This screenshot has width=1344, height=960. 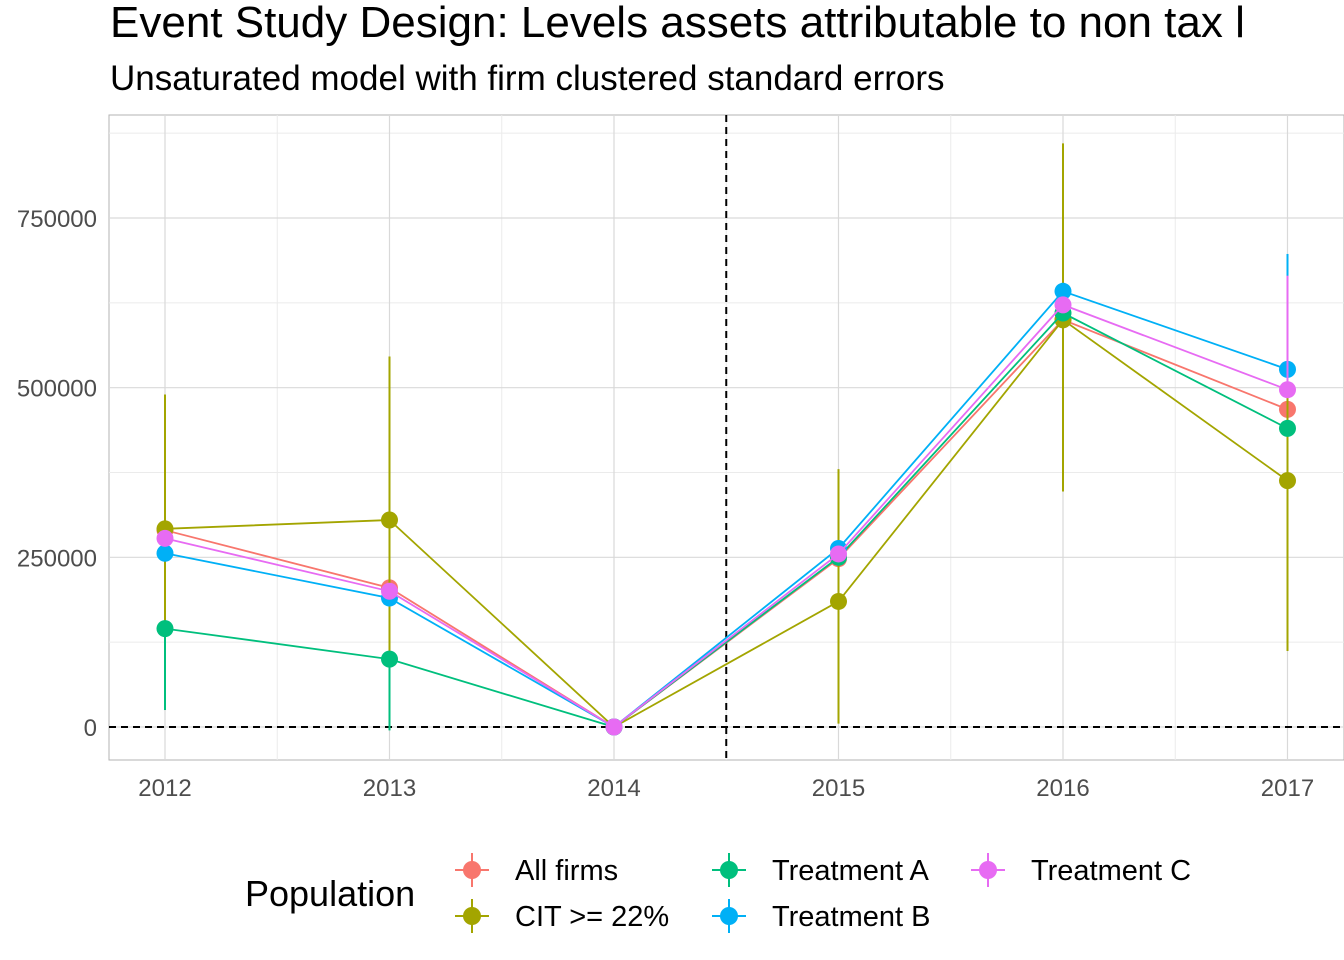 I want to click on legend-label: Treatment A, so click(x=851, y=871).